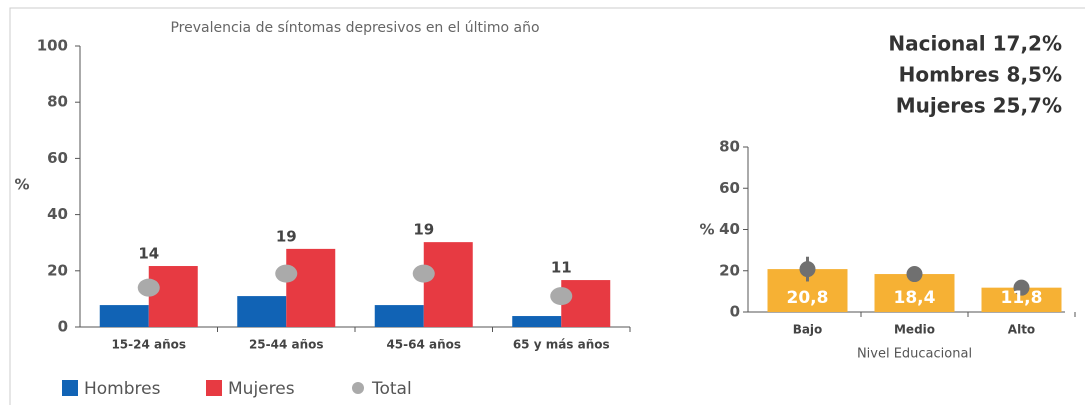 Image resolution: width=1085 pixels, height=405 pixels. I want to click on data-label: 11,8, so click(1022, 298).